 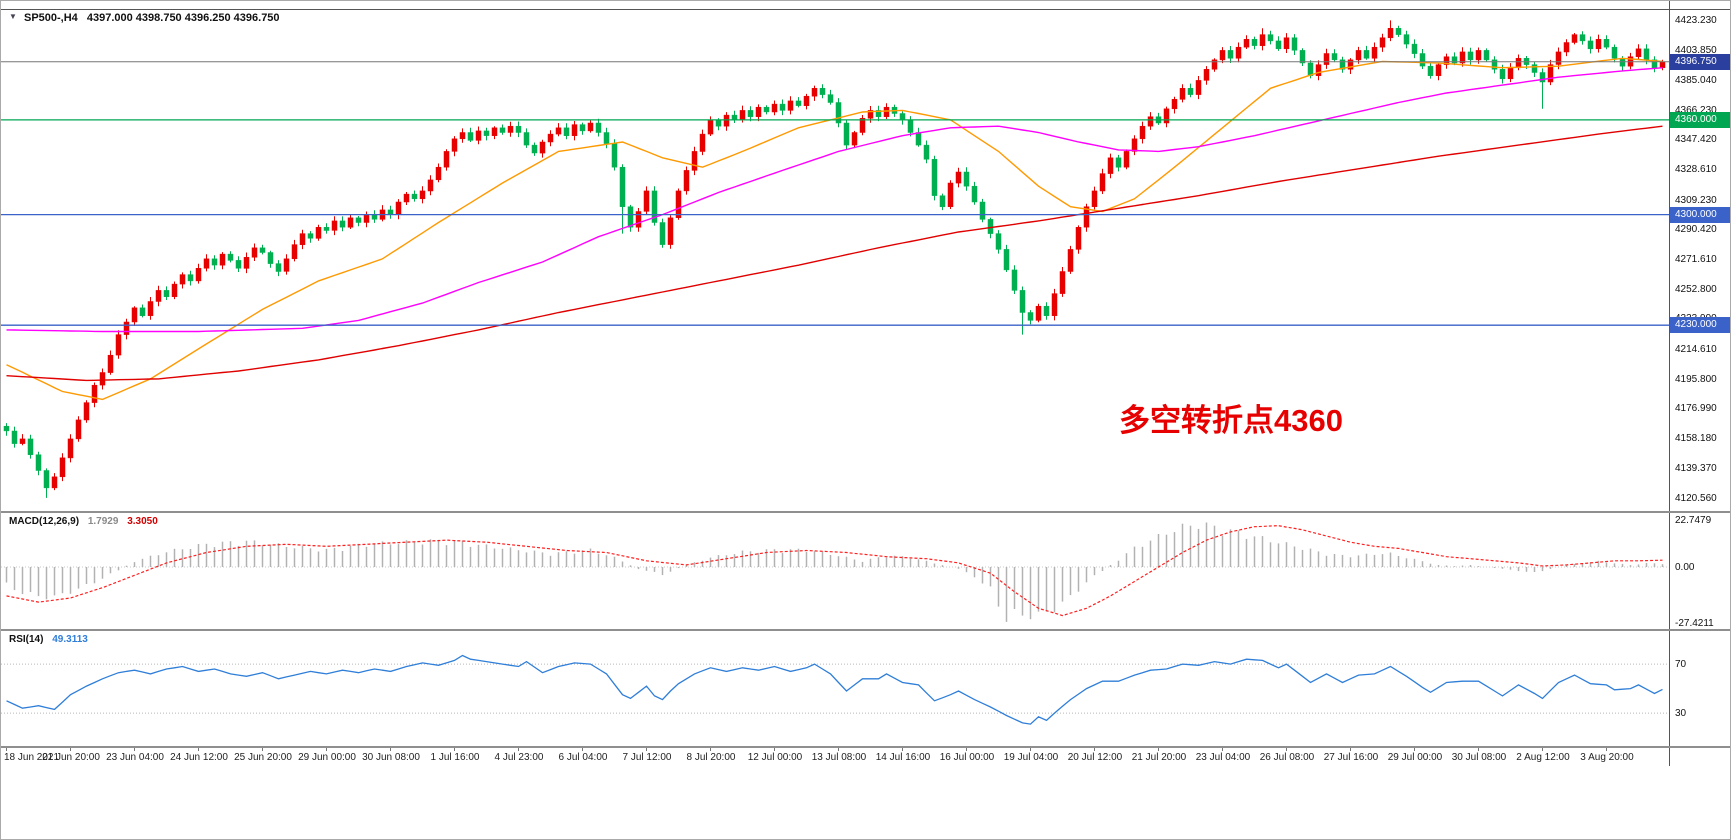 I want to click on price-axis-label: 4271.610, so click(x=1696, y=259).